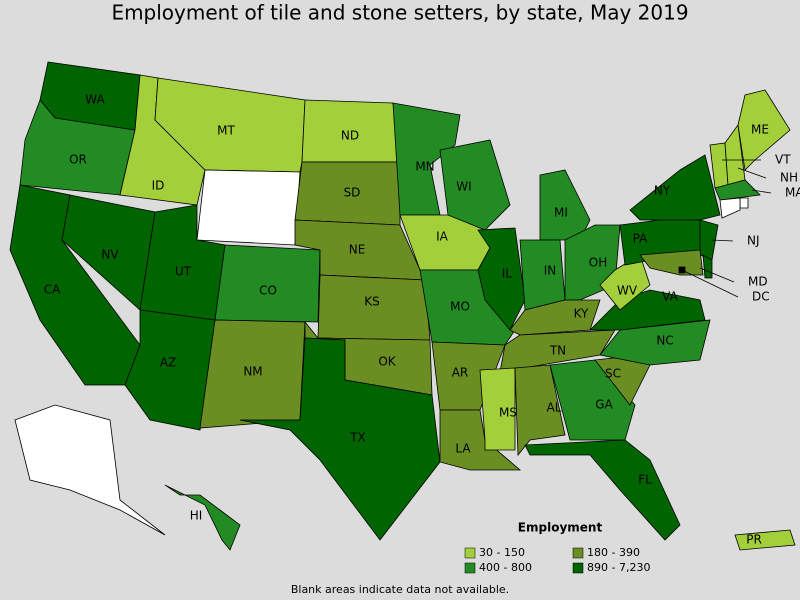 The height and width of the screenshot is (600, 800). Describe the element at coordinates (95, 100) in the screenshot. I see `state-label: WA` at that location.